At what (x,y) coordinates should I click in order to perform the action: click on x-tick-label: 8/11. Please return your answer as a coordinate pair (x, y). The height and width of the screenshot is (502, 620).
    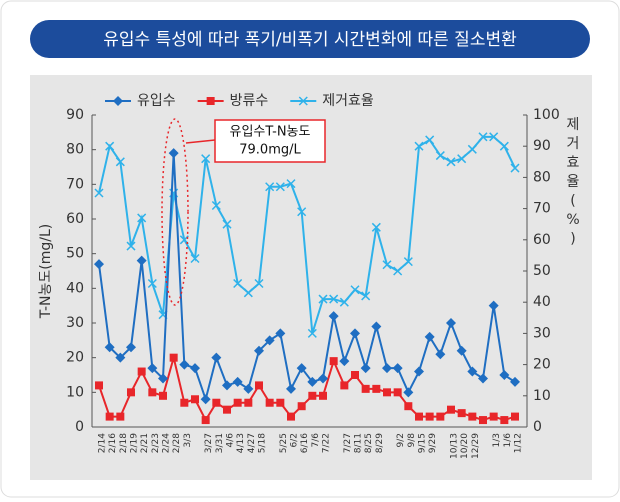
    Looking at the image, I should click on (359, 443).